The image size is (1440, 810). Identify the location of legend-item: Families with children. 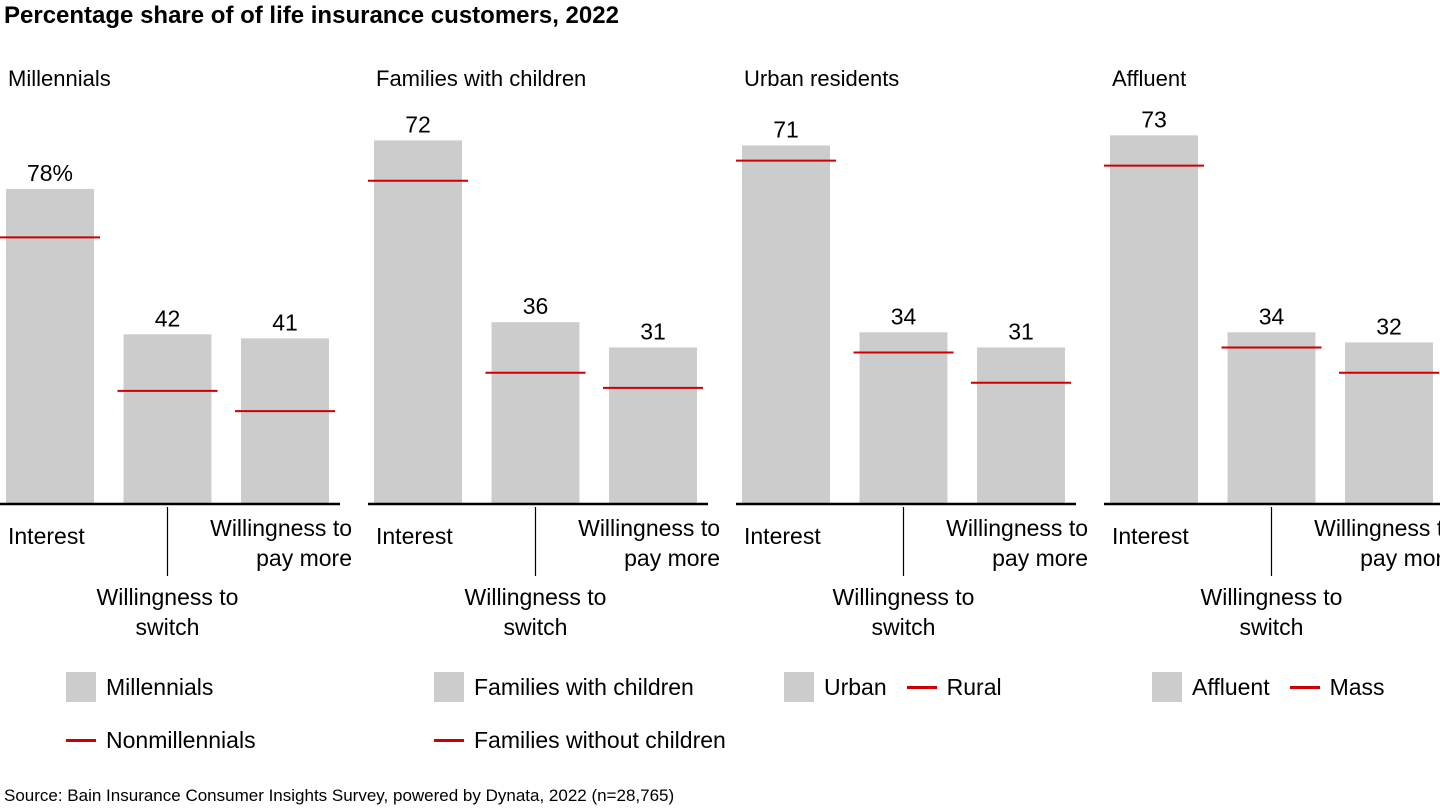
(580, 687).